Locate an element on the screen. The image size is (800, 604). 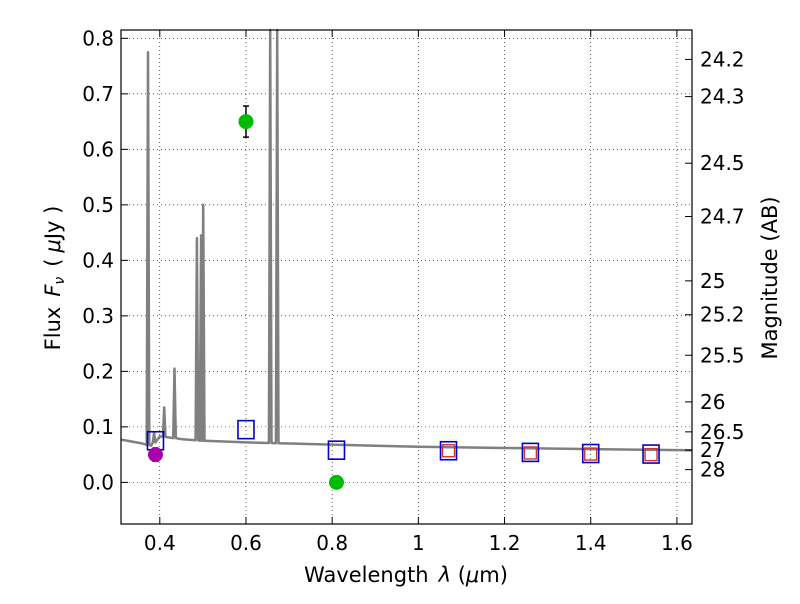
mag-tick-label: 24.2 is located at coordinates (722, 59).